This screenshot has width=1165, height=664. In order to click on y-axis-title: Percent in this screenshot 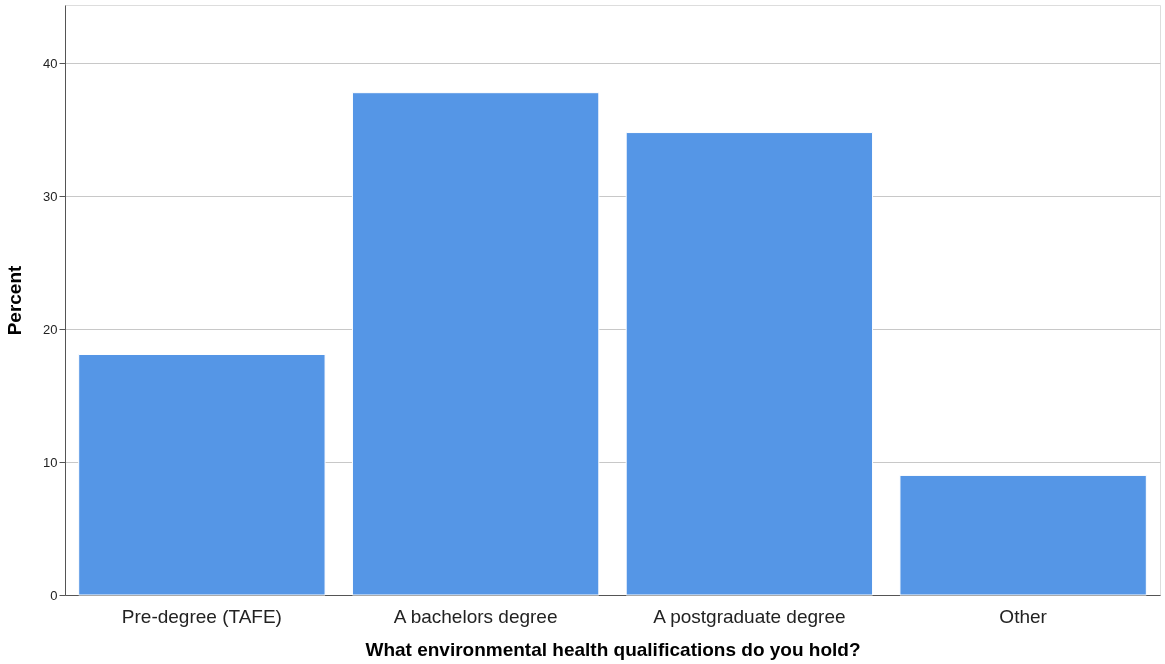, I will do `click(15, 300)`.